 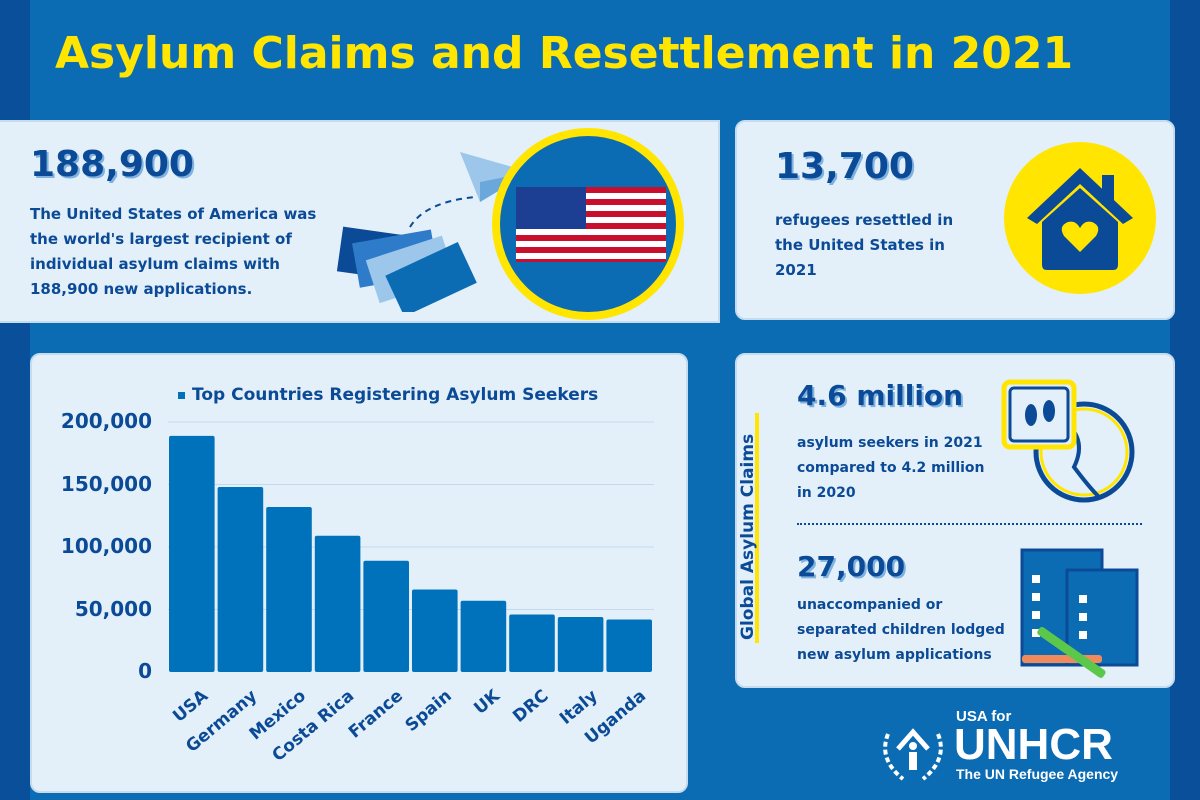 I want to click on y-tick-label: 200,000, so click(x=106, y=421).